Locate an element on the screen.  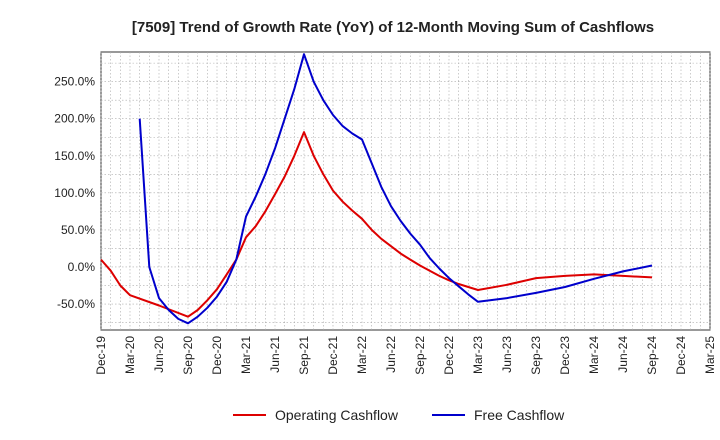
y-tick-label: 50.0% is located at coordinates (78, 230).